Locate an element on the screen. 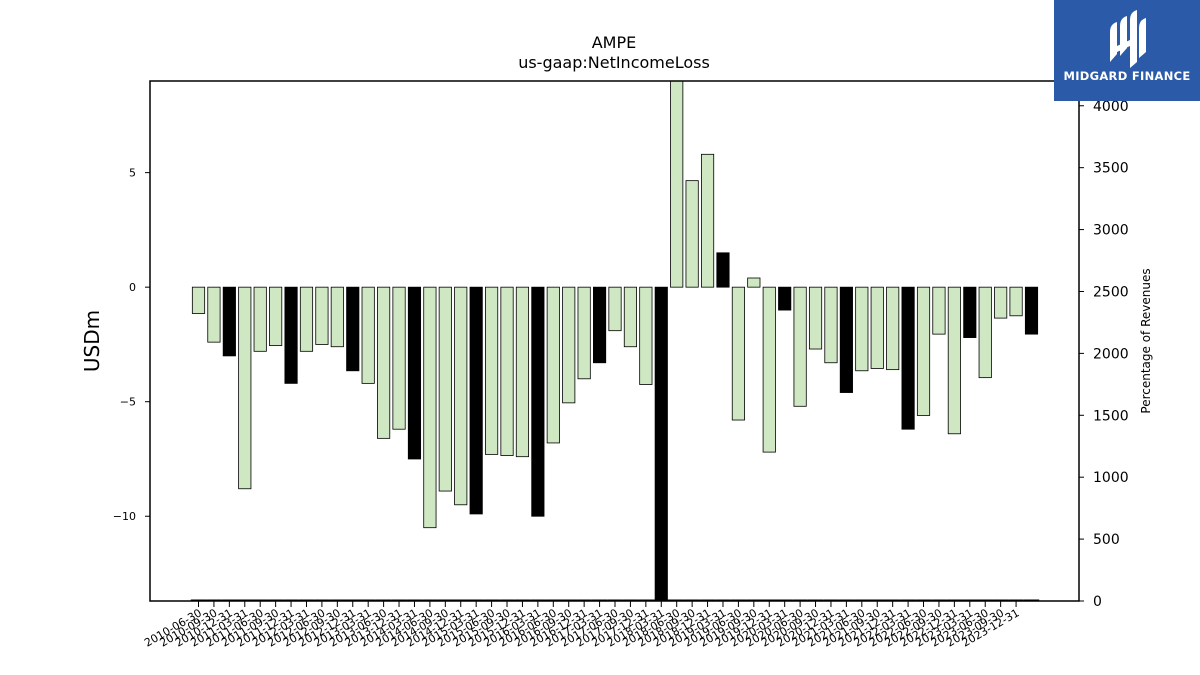 This screenshot has width=1200, height=675. y2-tick-label: 500 is located at coordinates (1106, 540).